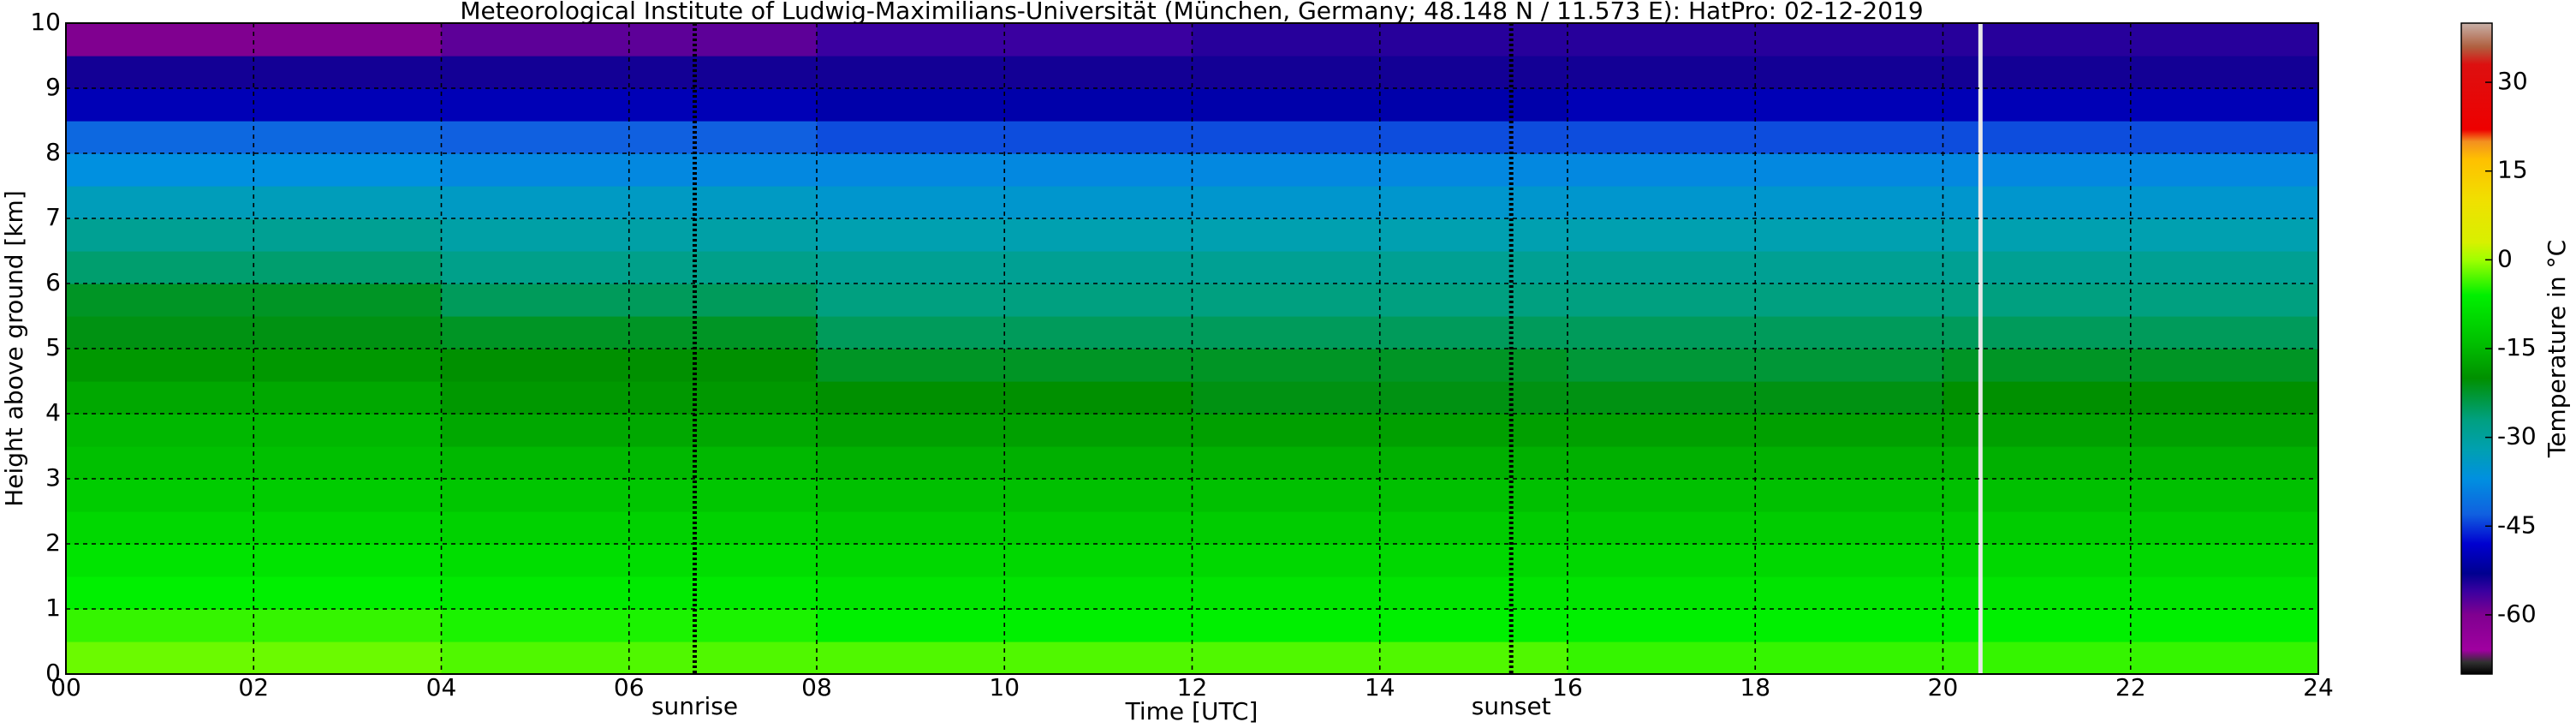  What do you see at coordinates (2505, 258) in the screenshot?
I see `colorbar-tick-label: 0` at bounding box center [2505, 258].